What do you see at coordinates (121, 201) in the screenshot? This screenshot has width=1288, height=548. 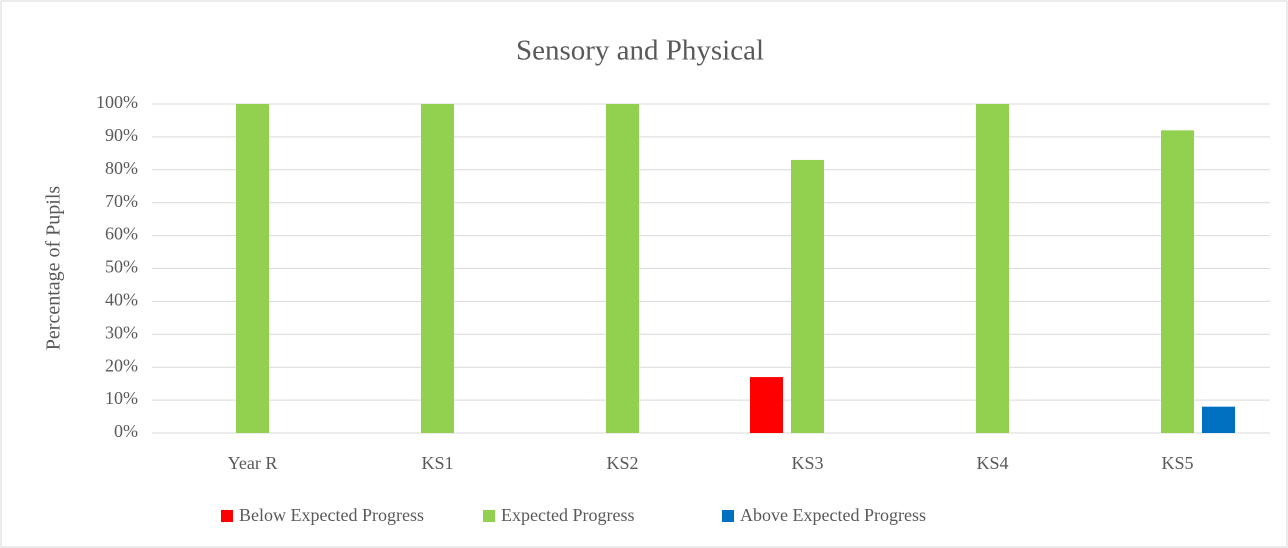 I see `y-tick-label: 70%` at bounding box center [121, 201].